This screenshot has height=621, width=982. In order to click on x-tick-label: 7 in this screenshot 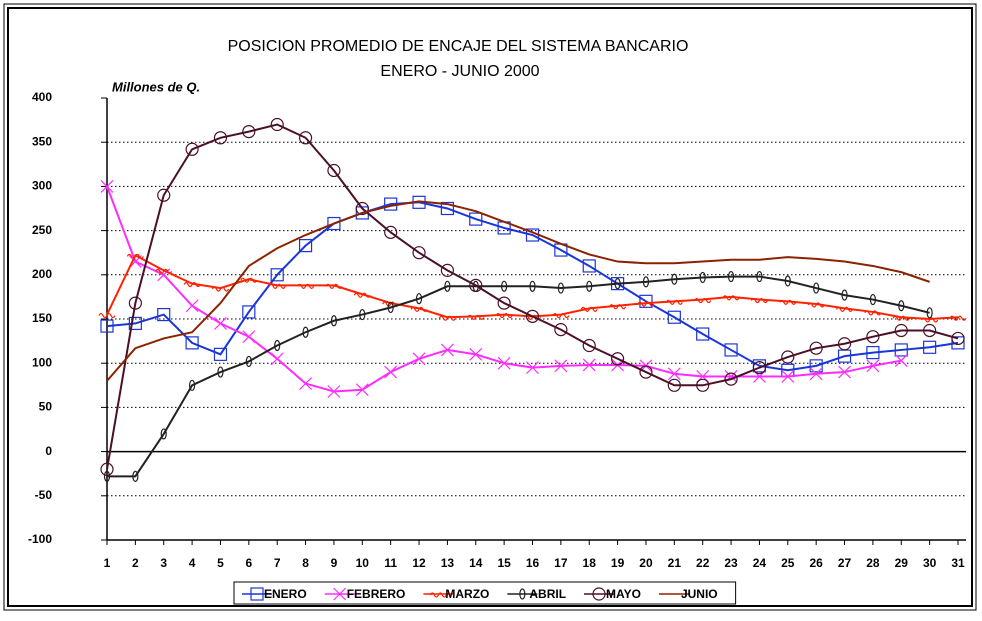, I will do `click(277, 563)`.